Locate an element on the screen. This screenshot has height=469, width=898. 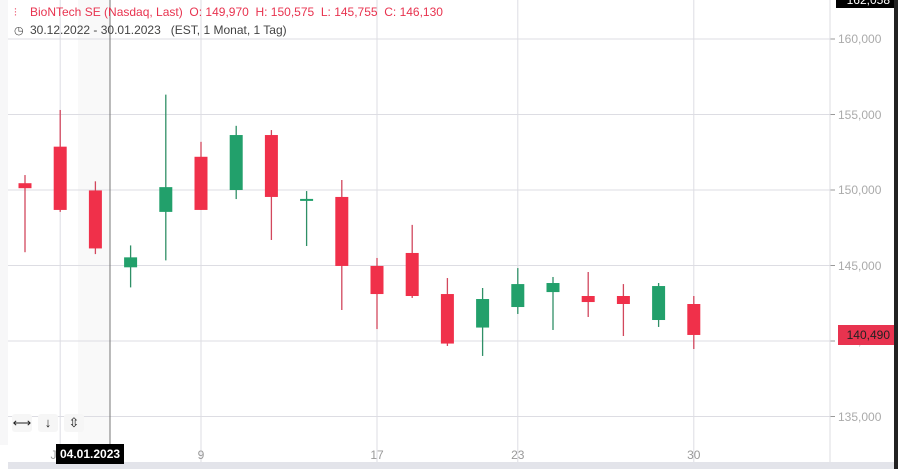
chart-toolbar: ⟷ ↓ ⇳ is located at coordinates (48, 423).